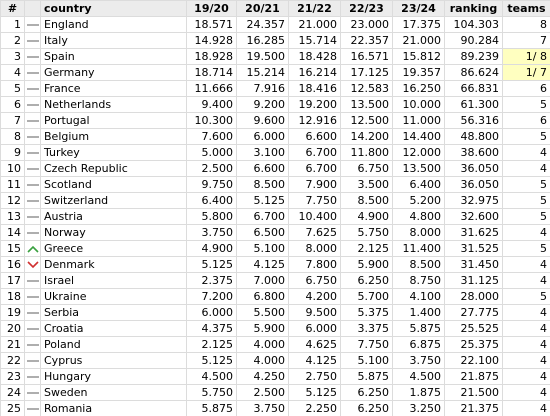 The height and width of the screenshot is (416, 550). Describe the element at coordinates (314, 312) in the screenshot. I see `season-cell: 9.500` at that location.